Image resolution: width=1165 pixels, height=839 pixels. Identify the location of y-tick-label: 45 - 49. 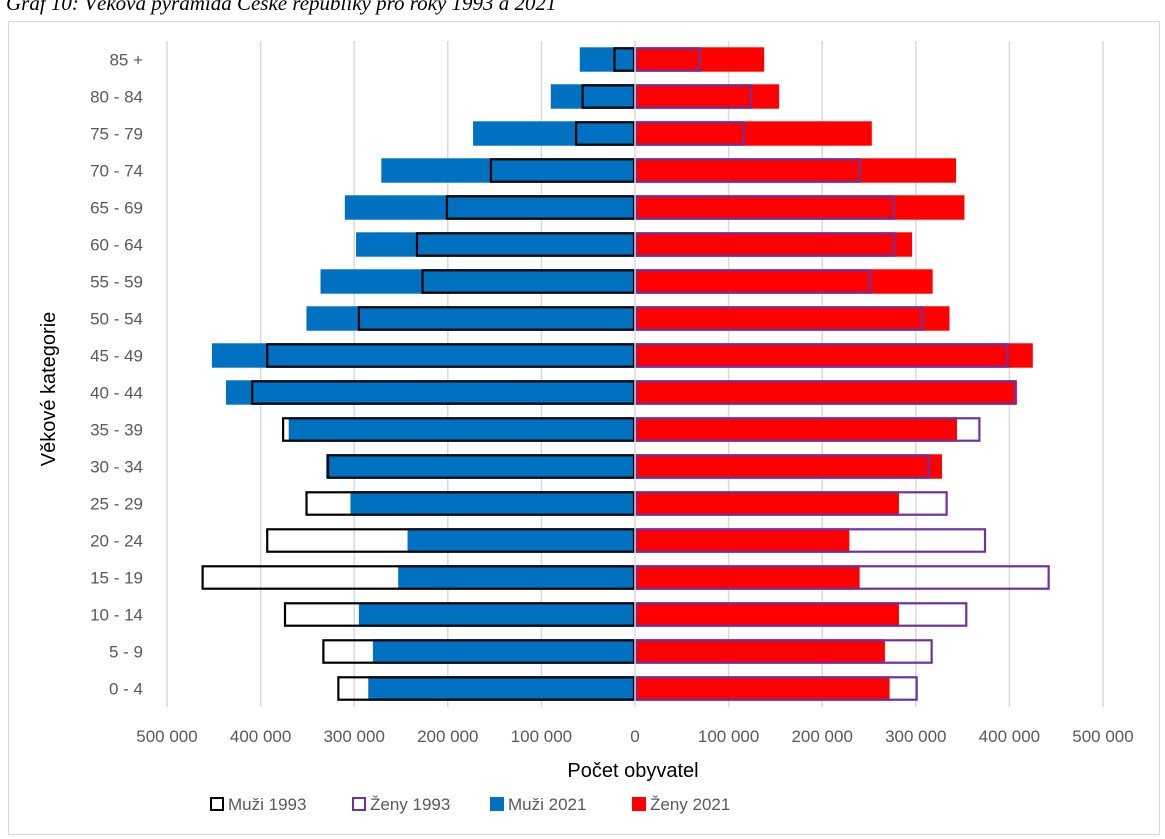
(116, 356).